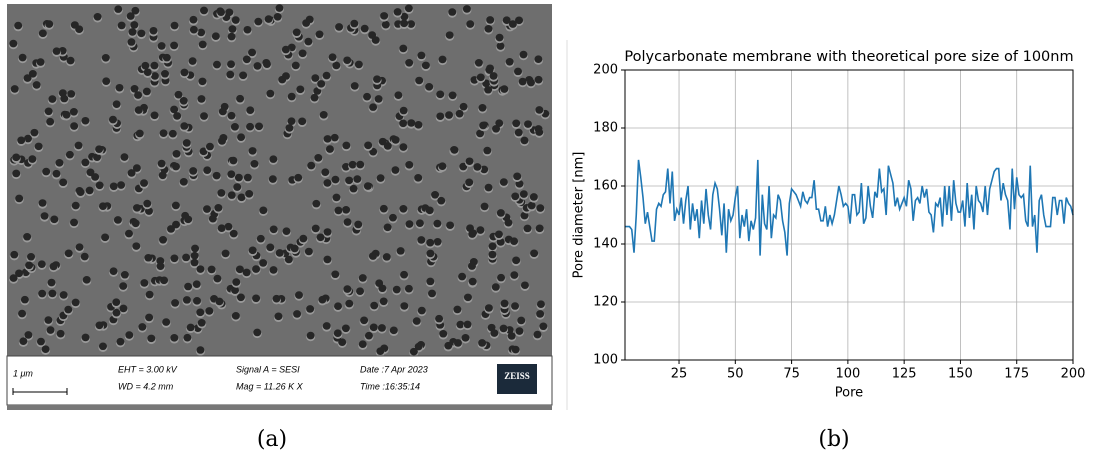  Describe the element at coordinates (272, 439) in the screenshot. I see `caption: (a)` at that location.